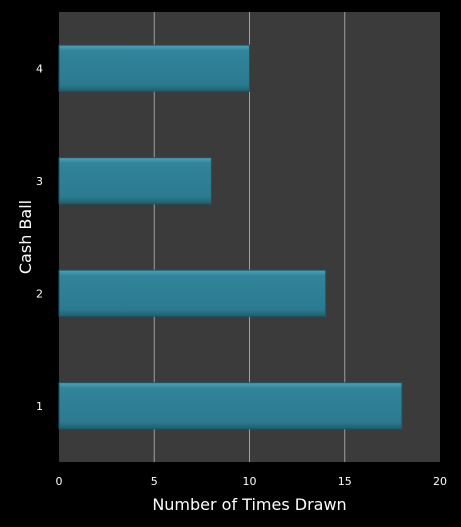 The width and height of the screenshot is (461, 527). Describe the element at coordinates (25, 237) in the screenshot. I see `y-axis-title: Cash Ball` at that location.